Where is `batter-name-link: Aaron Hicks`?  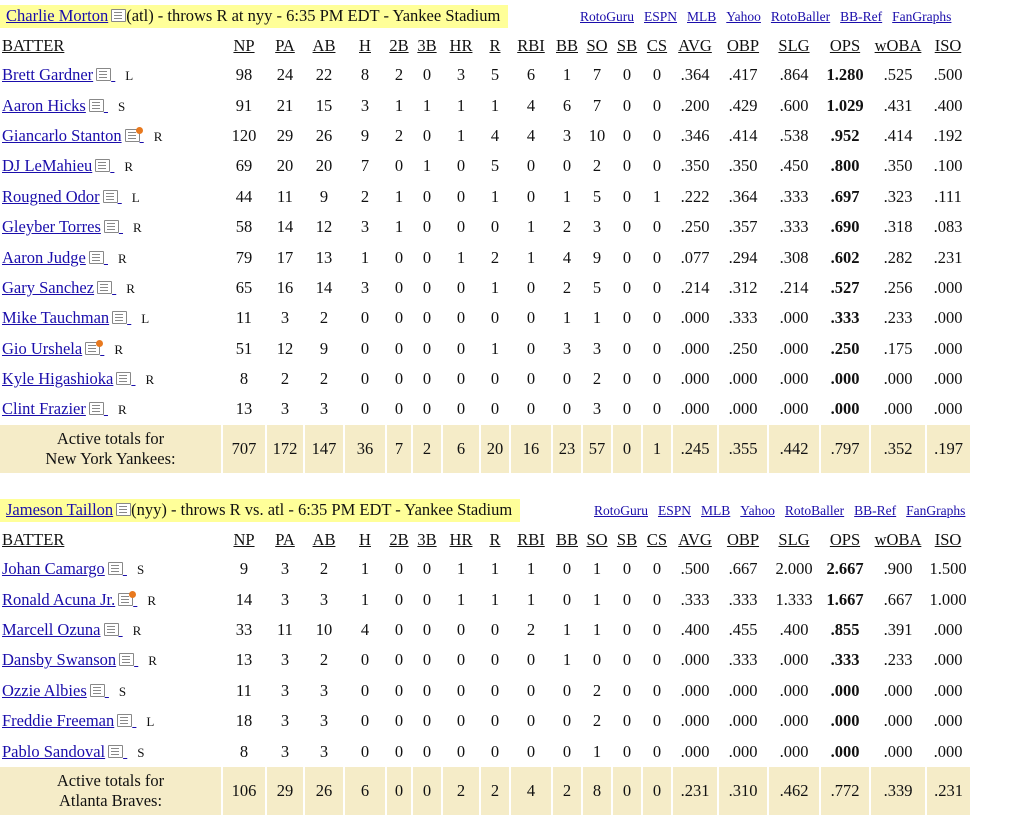 batter-name-link: Aaron Hicks is located at coordinates (44, 105).